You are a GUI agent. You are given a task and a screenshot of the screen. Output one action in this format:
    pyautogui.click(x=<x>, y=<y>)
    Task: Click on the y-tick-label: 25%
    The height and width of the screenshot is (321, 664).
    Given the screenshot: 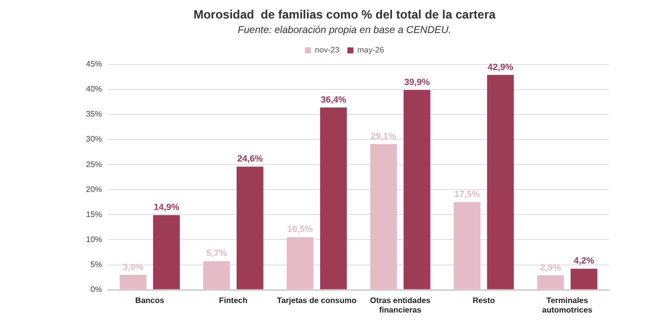 What is the action you would take?
    pyautogui.click(x=94, y=164)
    